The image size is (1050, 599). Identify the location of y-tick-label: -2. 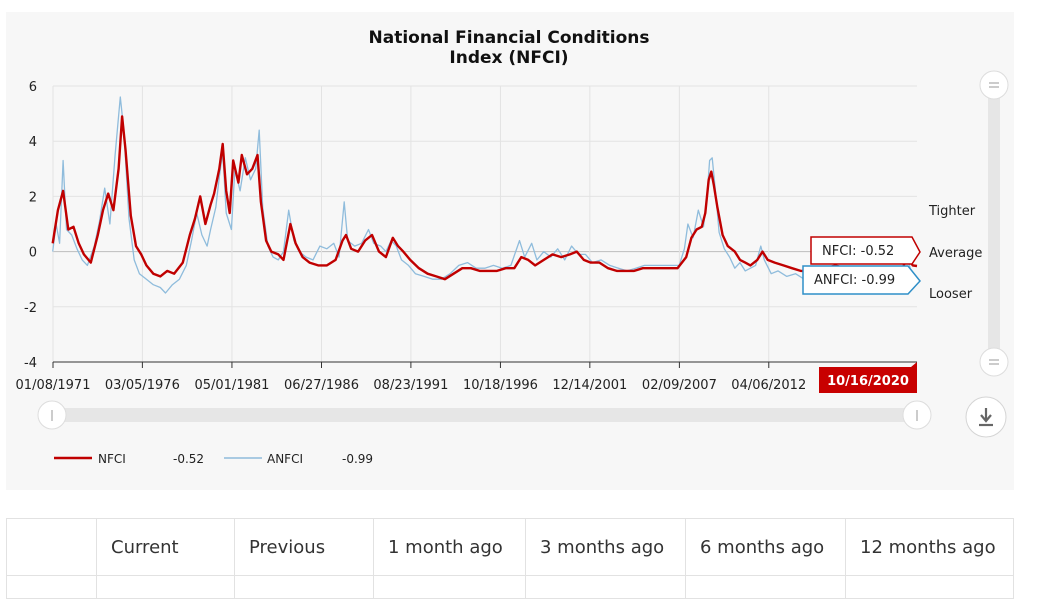
(30, 308).